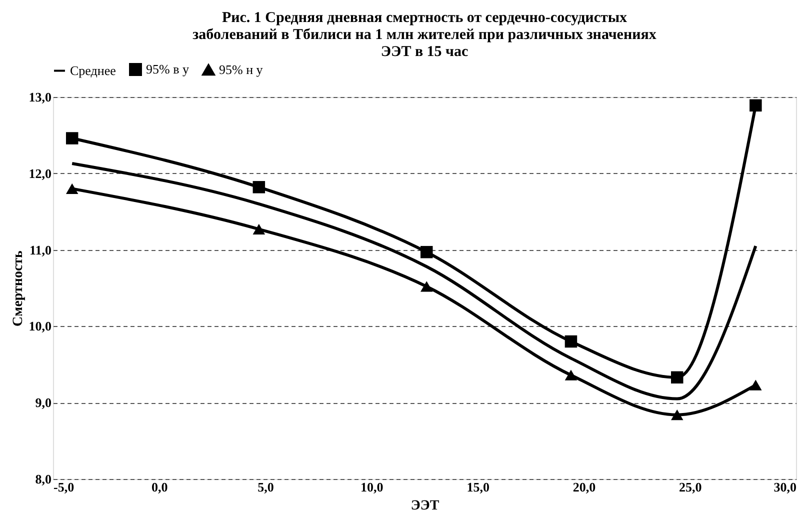 Image resolution: width=806 pixels, height=522 pixels. I want to click on x-tick-label: -5,0, so click(64, 487).